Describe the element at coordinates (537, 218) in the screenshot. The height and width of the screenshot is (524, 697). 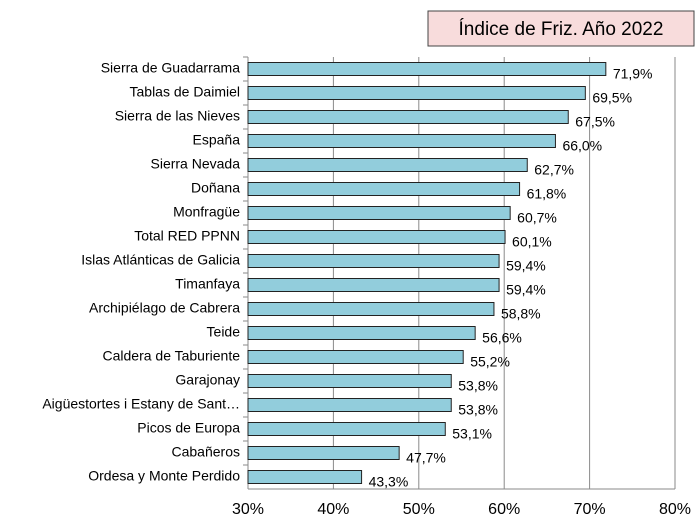
I see `data-label: 60,7%` at that location.